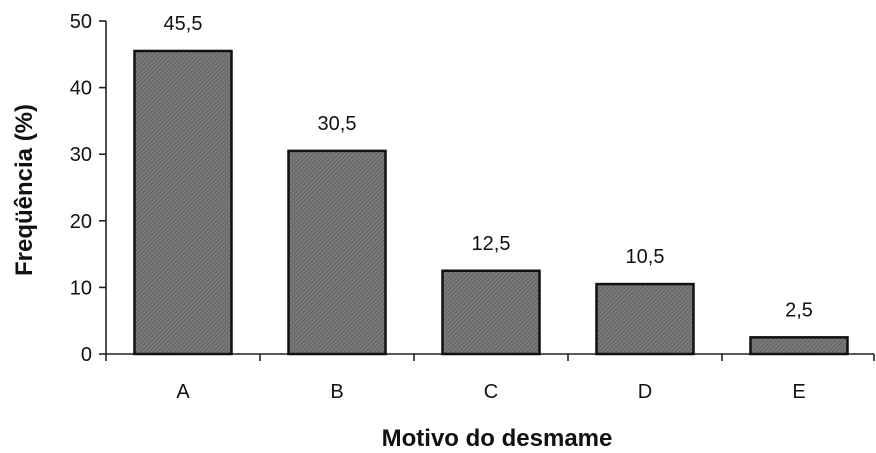 This screenshot has height=453, width=876. What do you see at coordinates (183, 202) in the screenshot?
I see `bar-A` at bounding box center [183, 202].